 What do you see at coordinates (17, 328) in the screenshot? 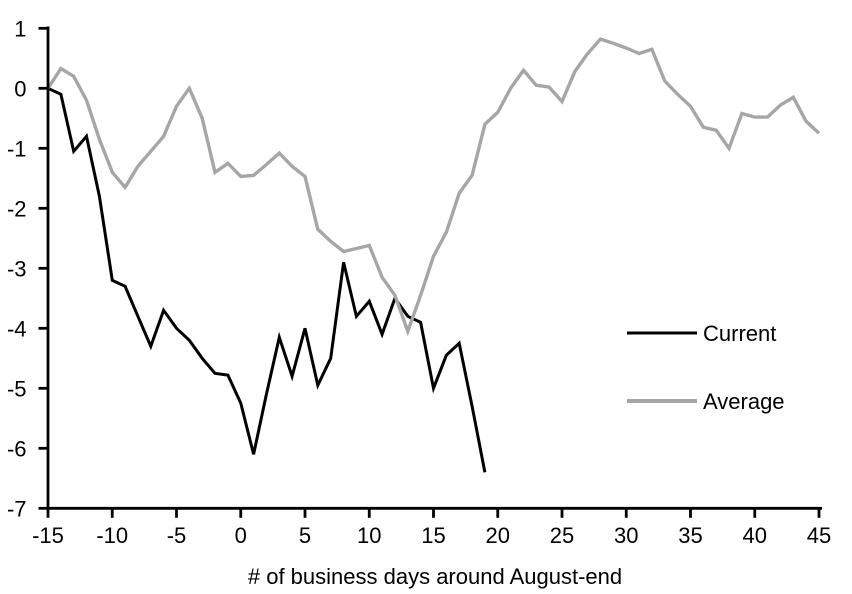
I see `y-tick-label: -4` at bounding box center [17, 328].